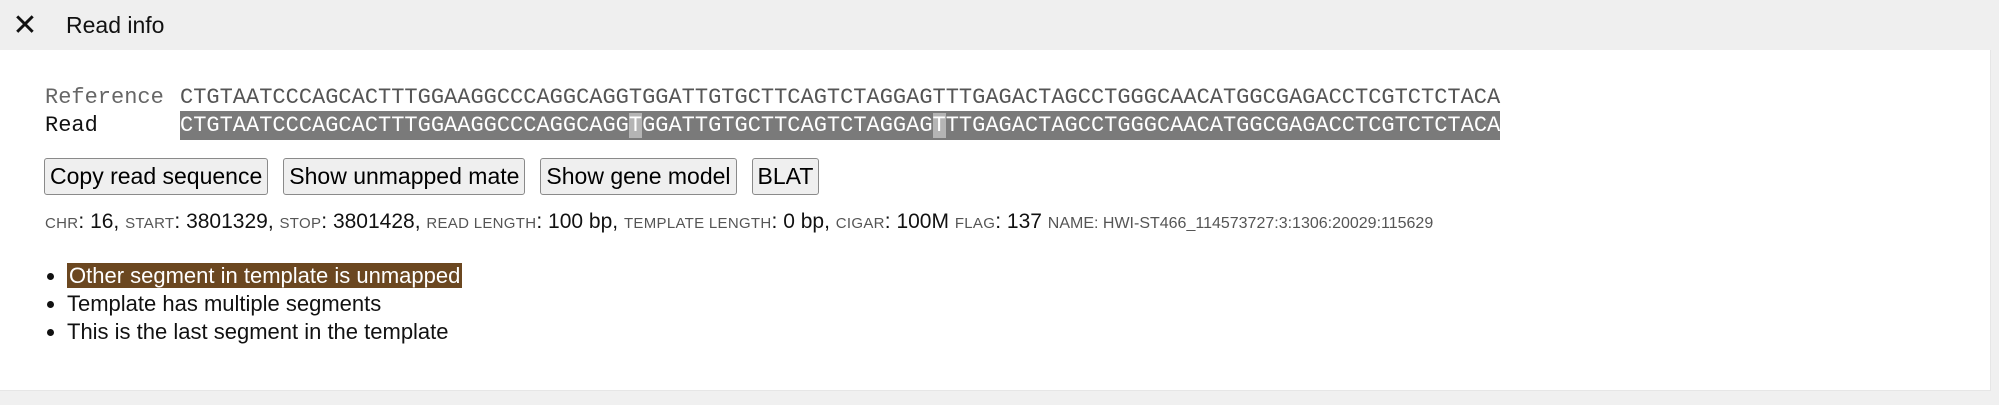  I want to click on read-length-key: READ LENGTH, so click(481, 223).